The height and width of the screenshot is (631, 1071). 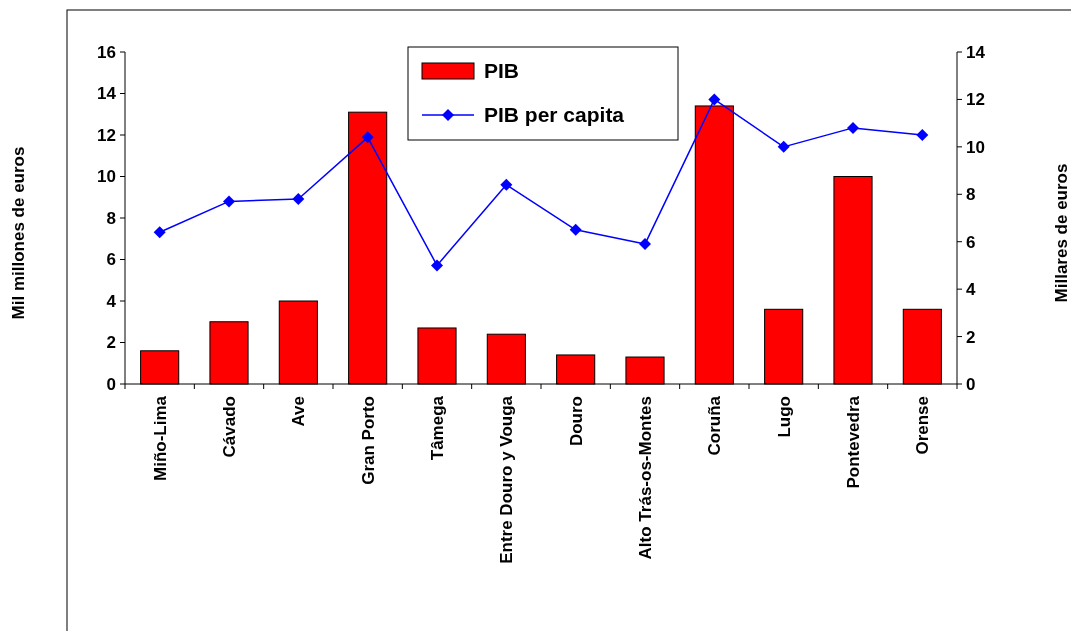 What do you see at coordinates (437, 428) in the screenshot?
I see `x-tick-label: Tâmega` at bounding box center [437, 428].